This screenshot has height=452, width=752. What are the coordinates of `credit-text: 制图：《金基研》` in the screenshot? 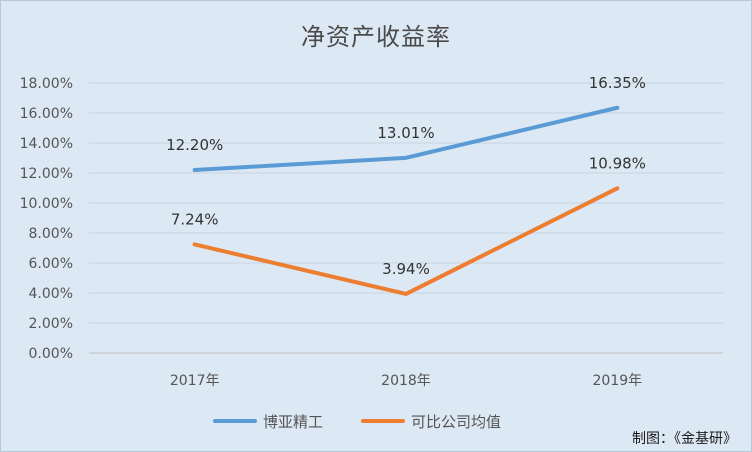 It's located at (684, 439).